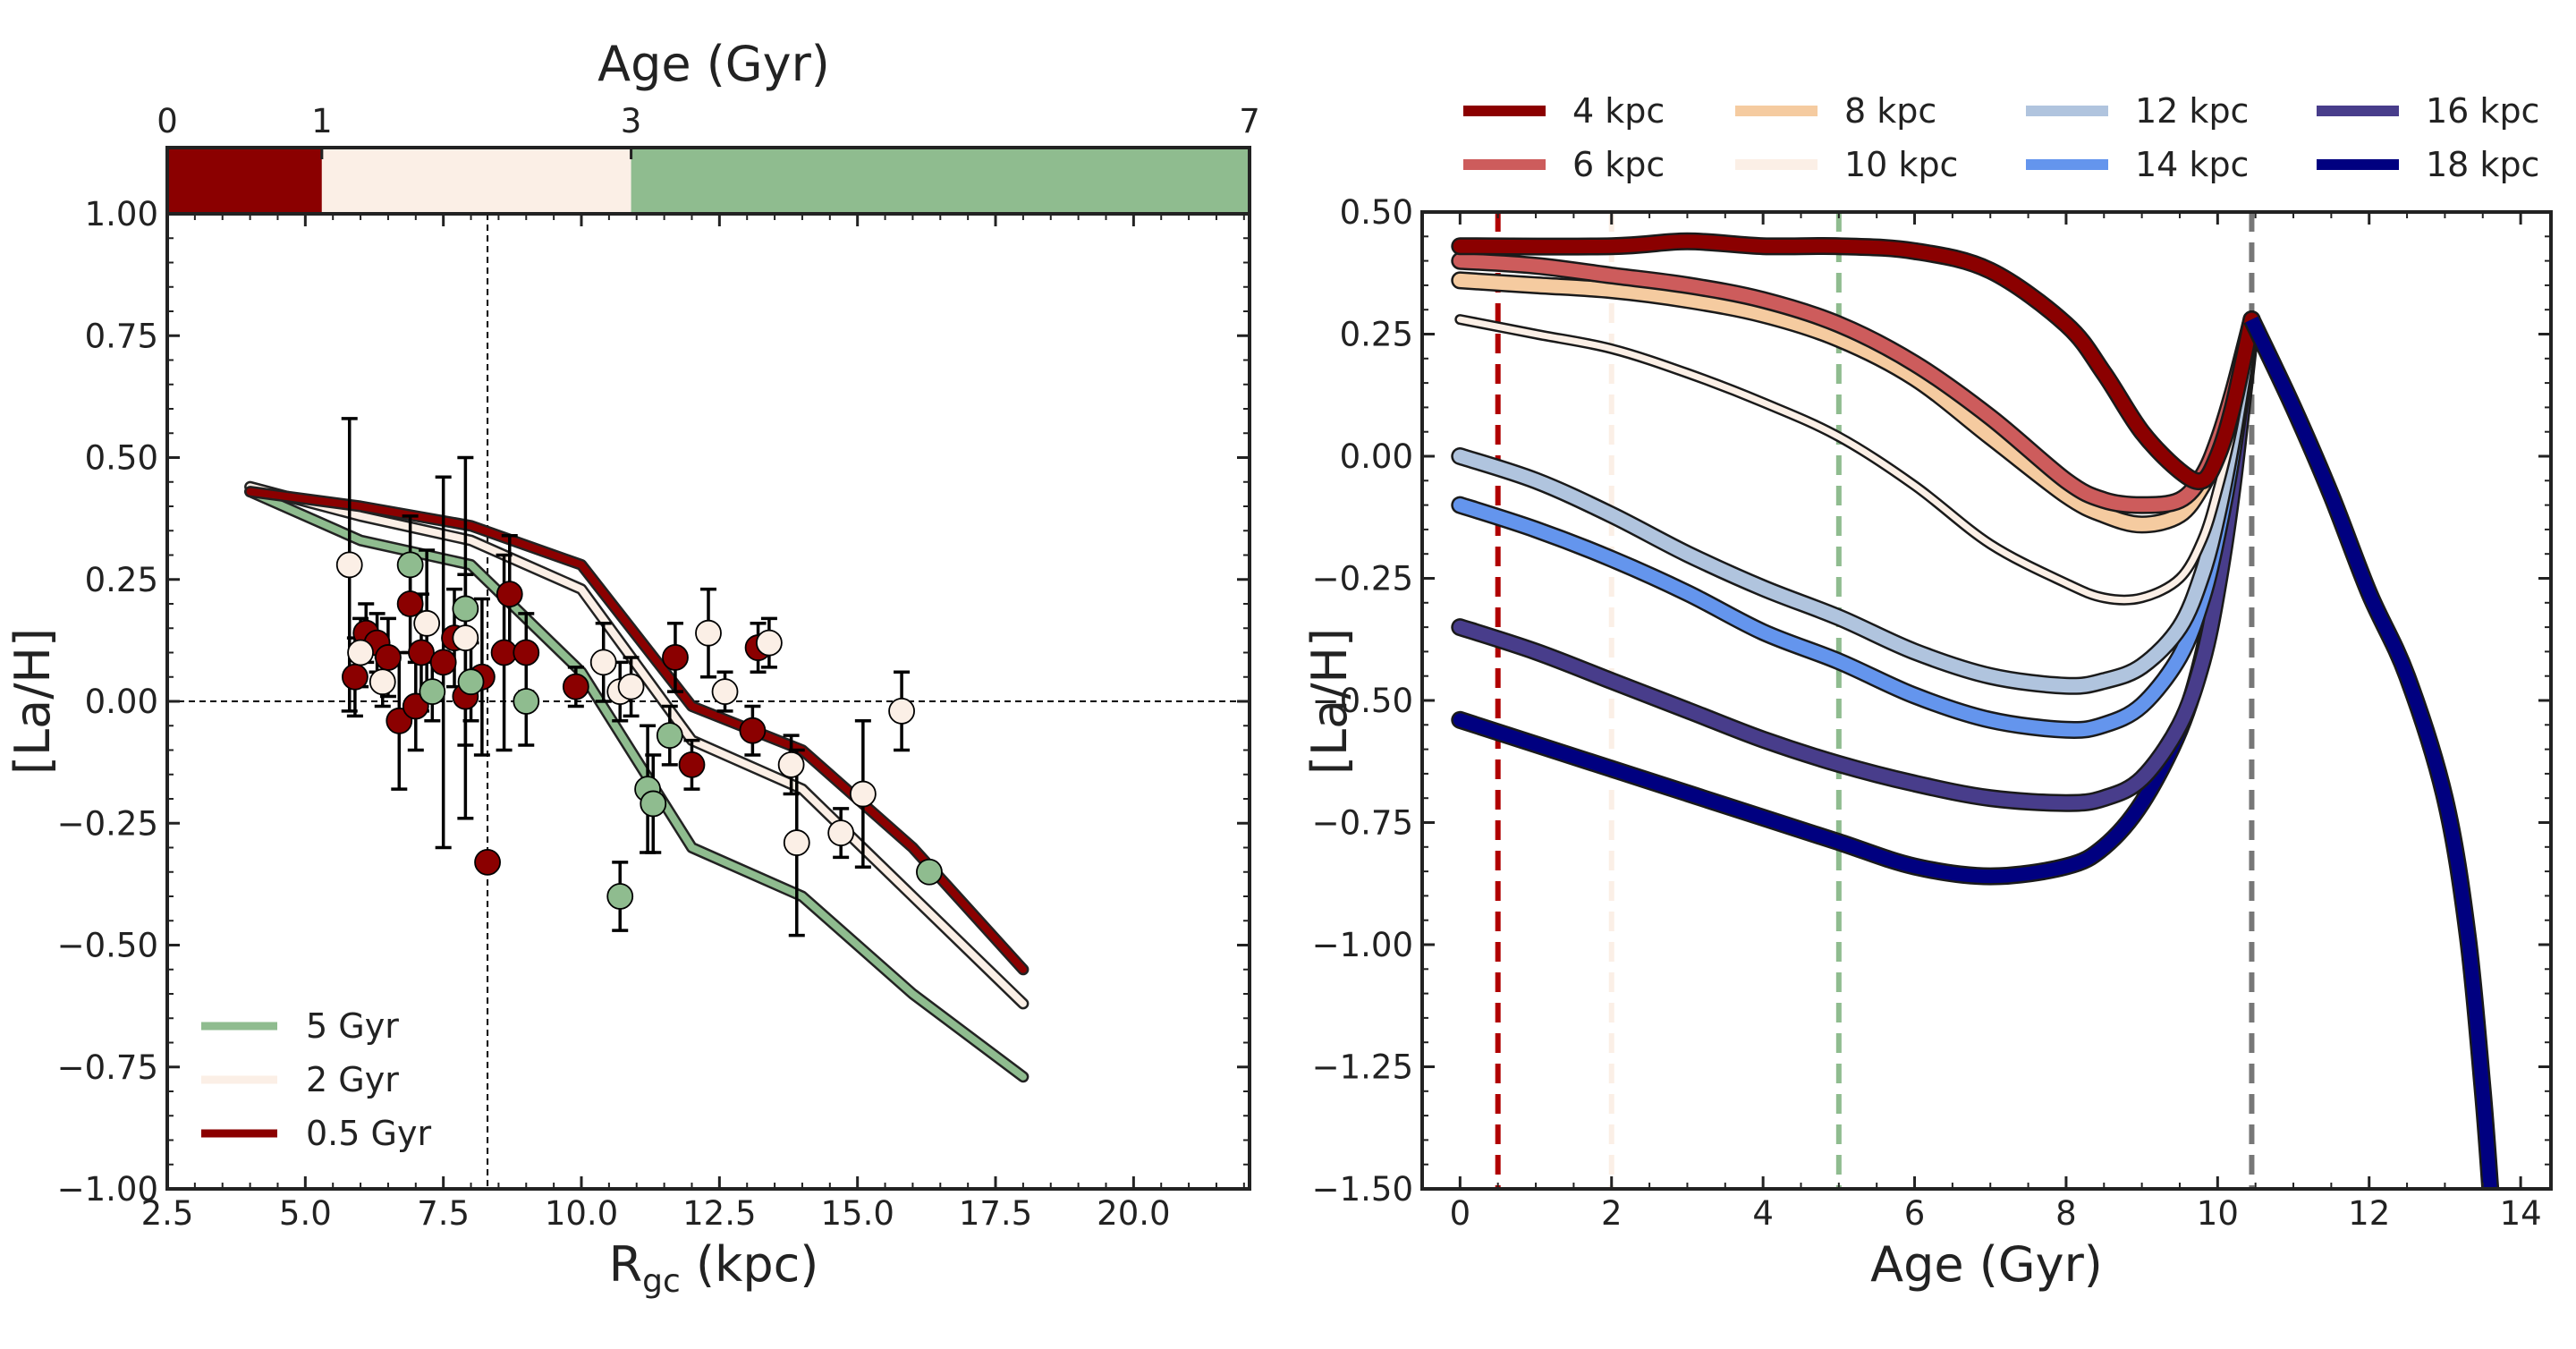 Image resolution: width=2576 pixels, height=1349 pixels. What do you see at coordinates (1763, 1213) in the screenshot?
I see `x-tick-label: 4` at bounding box center [1763, 1213].